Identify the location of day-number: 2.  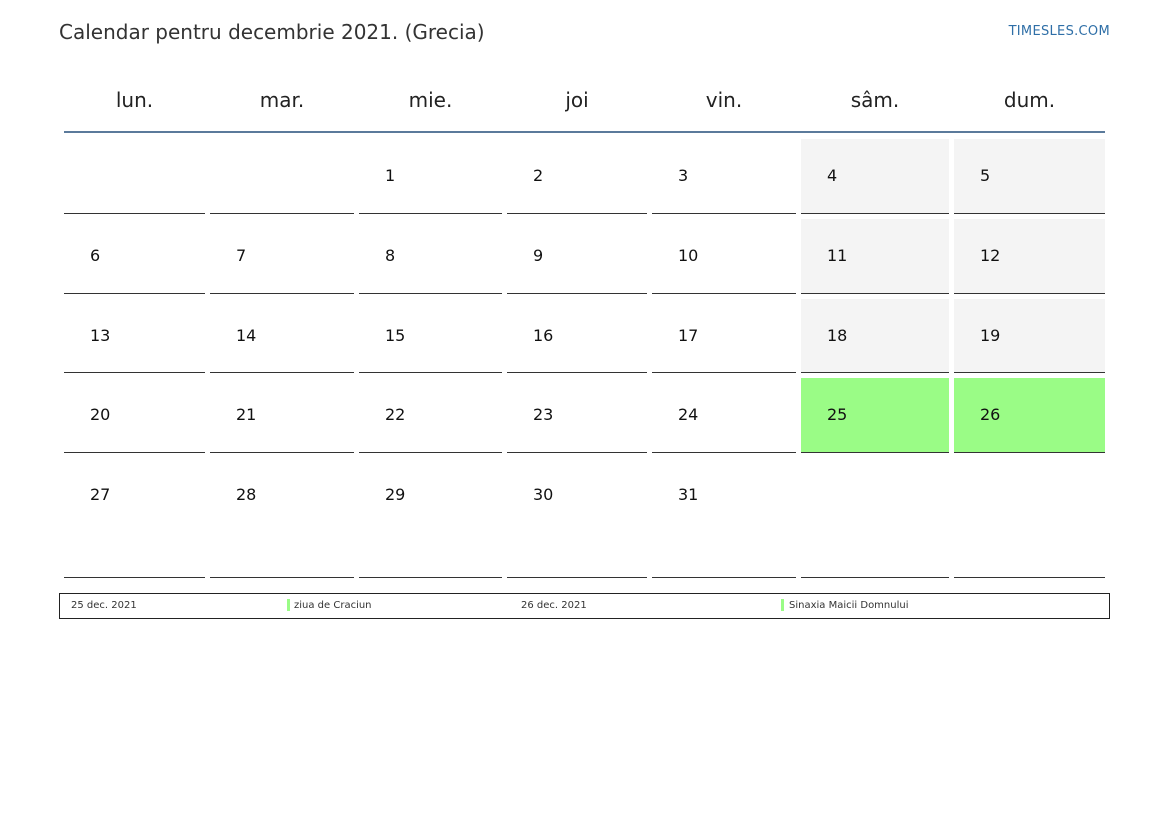
(538, 175).